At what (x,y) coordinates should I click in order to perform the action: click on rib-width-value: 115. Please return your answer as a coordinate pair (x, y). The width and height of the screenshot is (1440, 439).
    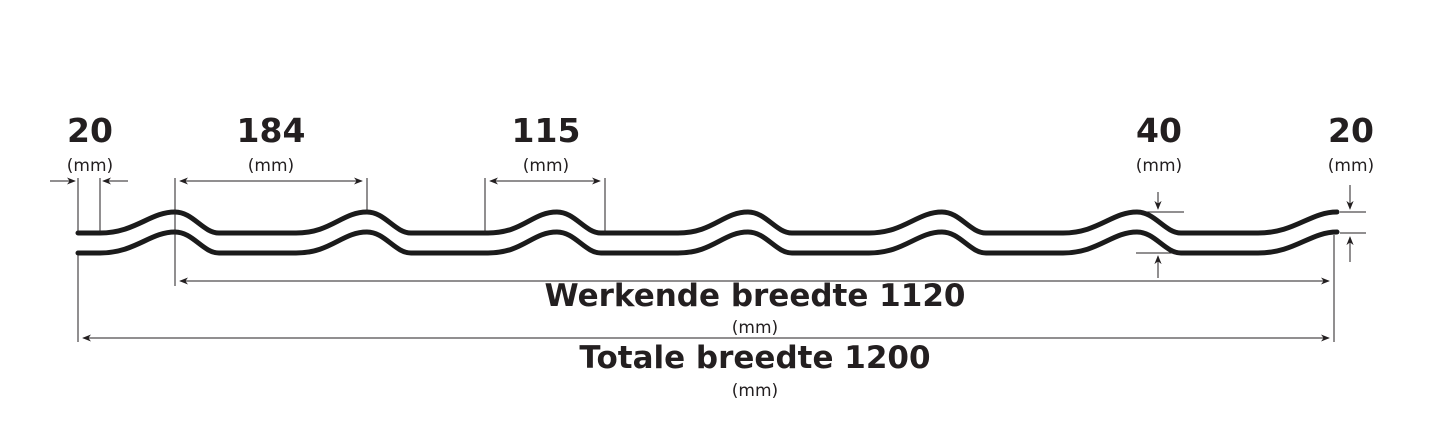
    Looking at the image, I should click on (546, 130).